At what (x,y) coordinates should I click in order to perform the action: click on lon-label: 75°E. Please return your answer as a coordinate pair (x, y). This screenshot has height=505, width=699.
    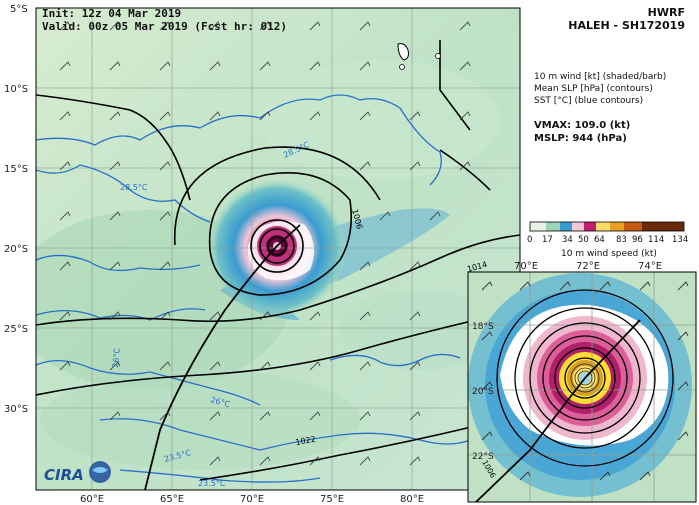
    Looking at the image, I should click on (332, 499).